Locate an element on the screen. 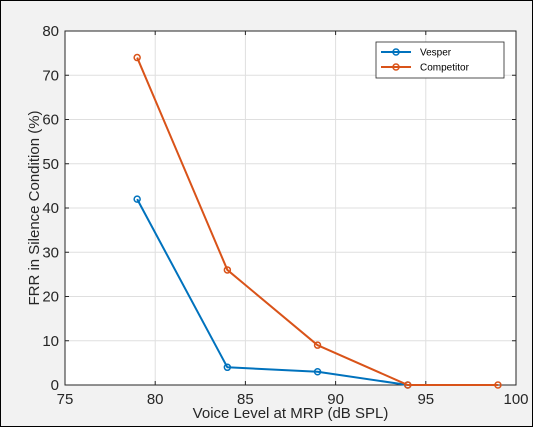 This screenshot has width=533, height=428. y-axis-title: FRR in Silence Condition (%) is located at coordinates (34, 207).